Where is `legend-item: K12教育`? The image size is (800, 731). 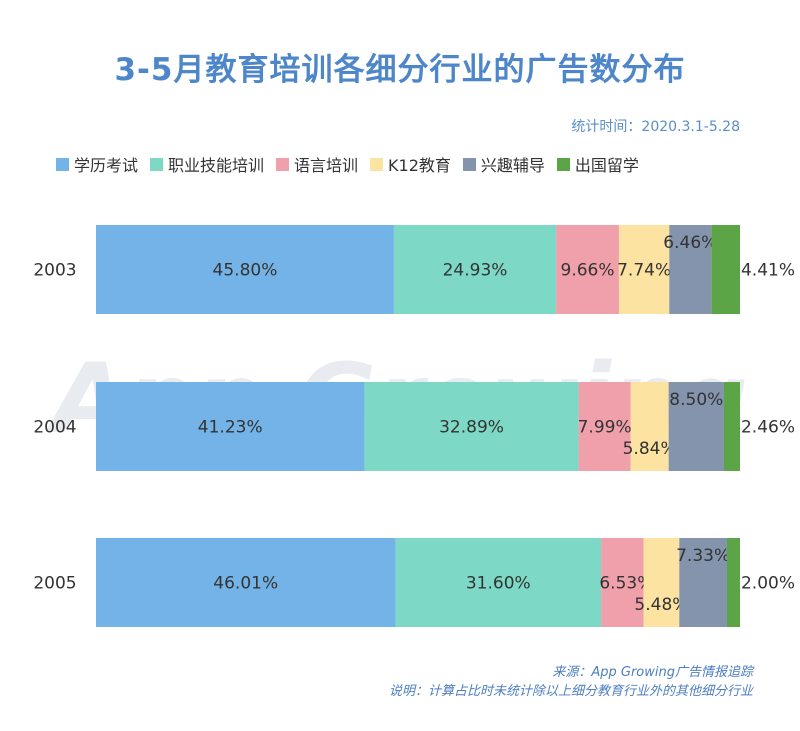 legend-item: K12教育 is located at coordinates (410, 164).